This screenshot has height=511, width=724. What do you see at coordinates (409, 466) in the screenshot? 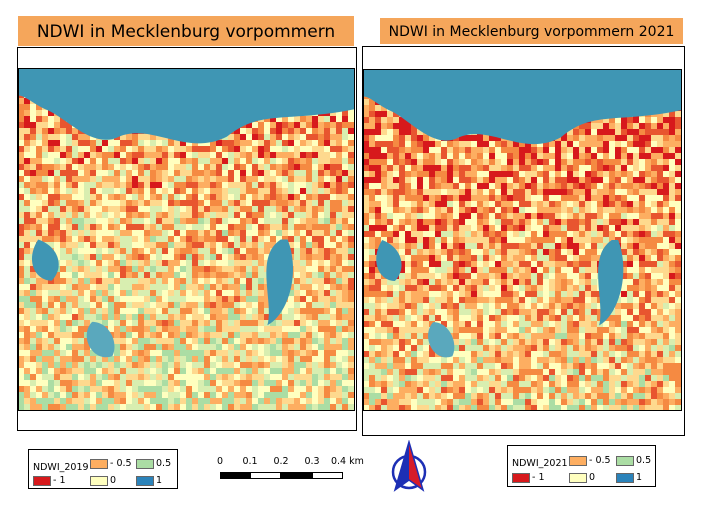
I see `north-arrow-icon` at bounding box center [409, 466].